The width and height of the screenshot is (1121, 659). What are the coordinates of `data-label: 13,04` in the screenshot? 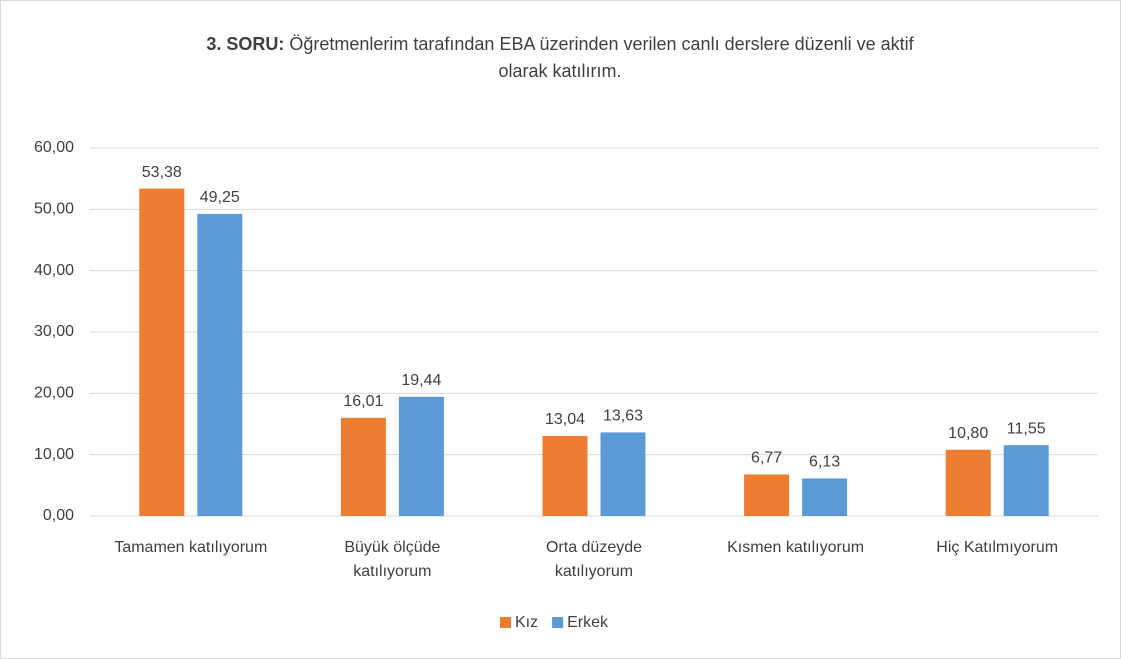 It's located at (565, 419).